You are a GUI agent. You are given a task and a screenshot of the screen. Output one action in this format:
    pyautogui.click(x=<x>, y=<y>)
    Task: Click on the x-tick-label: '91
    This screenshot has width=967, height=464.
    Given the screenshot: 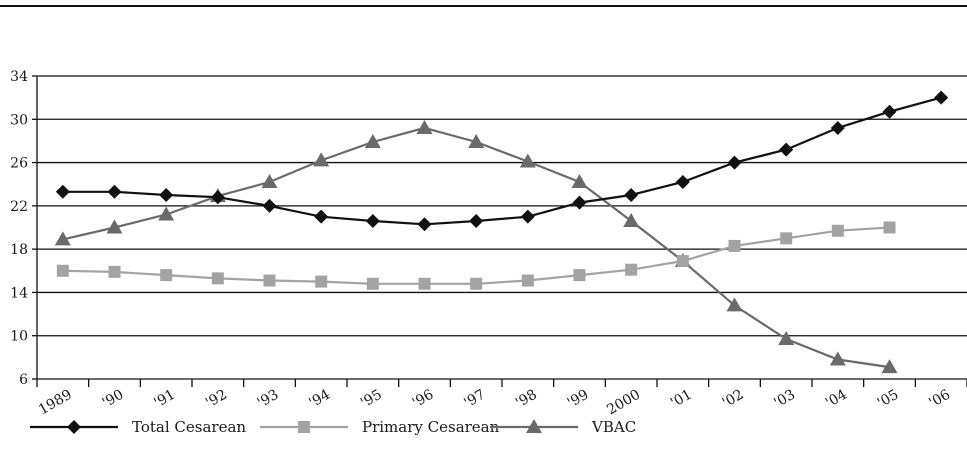 What is the action you would take?
    pyautogui.click(x=164, y=399)
    